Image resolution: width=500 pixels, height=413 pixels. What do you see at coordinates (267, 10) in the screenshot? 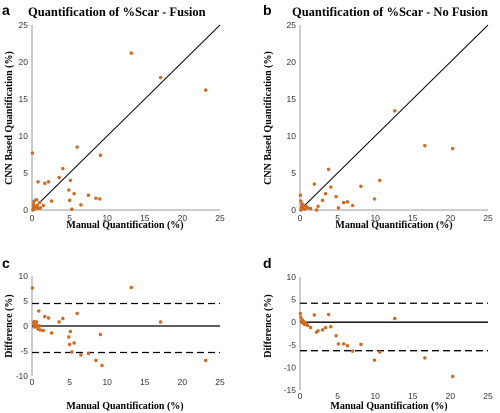
I see `panel-b-label: b` at bounding box center [267, 10].